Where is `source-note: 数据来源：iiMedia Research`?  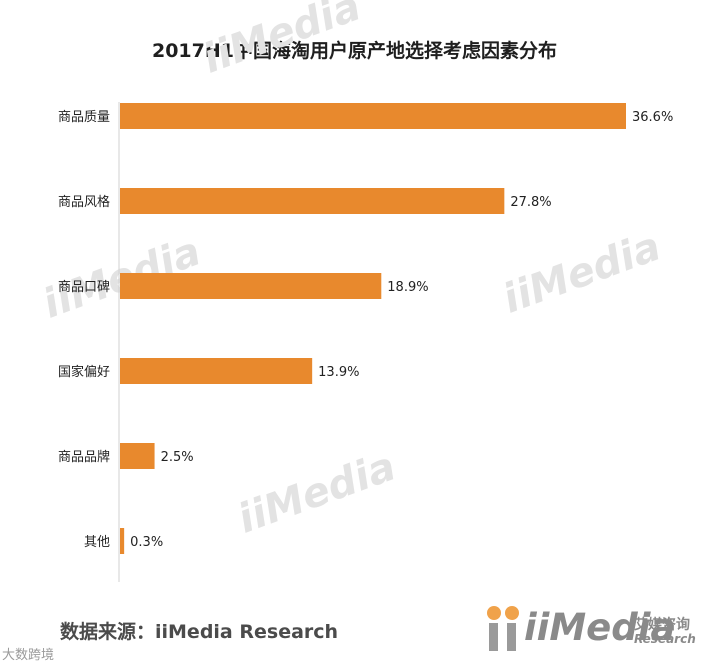 source-note: 数据来源：iiMedia Research is located at coordinates (199, 632).